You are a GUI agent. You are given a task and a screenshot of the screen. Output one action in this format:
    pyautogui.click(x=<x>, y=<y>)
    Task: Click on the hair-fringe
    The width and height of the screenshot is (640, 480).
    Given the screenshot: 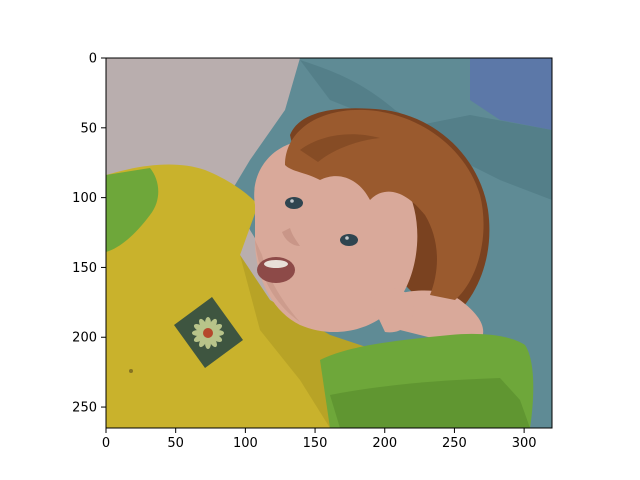 What is the action you would take?
    pyautogui.click(x=384, y=204)
    